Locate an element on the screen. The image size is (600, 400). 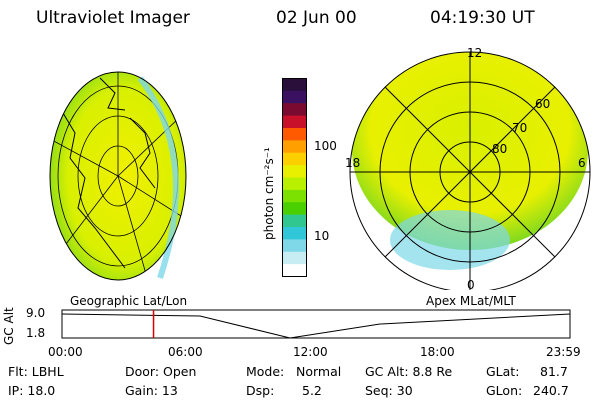
right-panel-caption: Apex MLat/MLT is located at coordinates (471, 301).